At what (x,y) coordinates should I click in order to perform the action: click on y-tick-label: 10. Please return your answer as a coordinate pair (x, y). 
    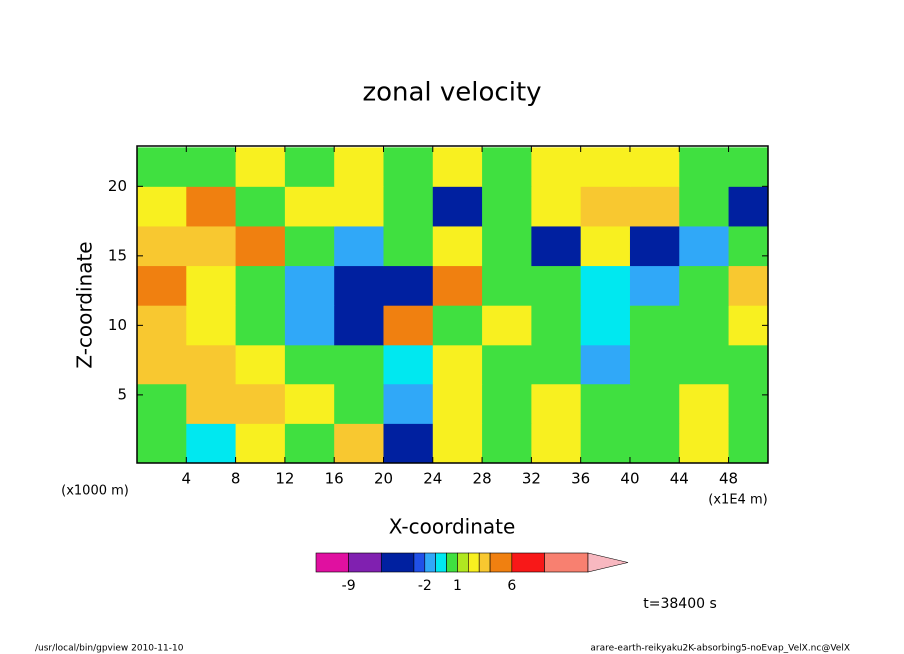
    Looking at the image, I should click on (117, 325).